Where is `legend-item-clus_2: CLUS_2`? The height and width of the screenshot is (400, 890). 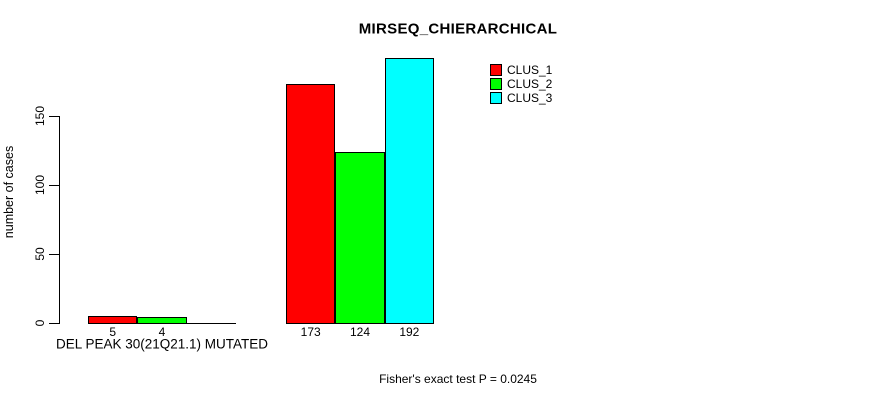
legend-item-clus_2: CLUS_2 is located at coordinates (521, 84).